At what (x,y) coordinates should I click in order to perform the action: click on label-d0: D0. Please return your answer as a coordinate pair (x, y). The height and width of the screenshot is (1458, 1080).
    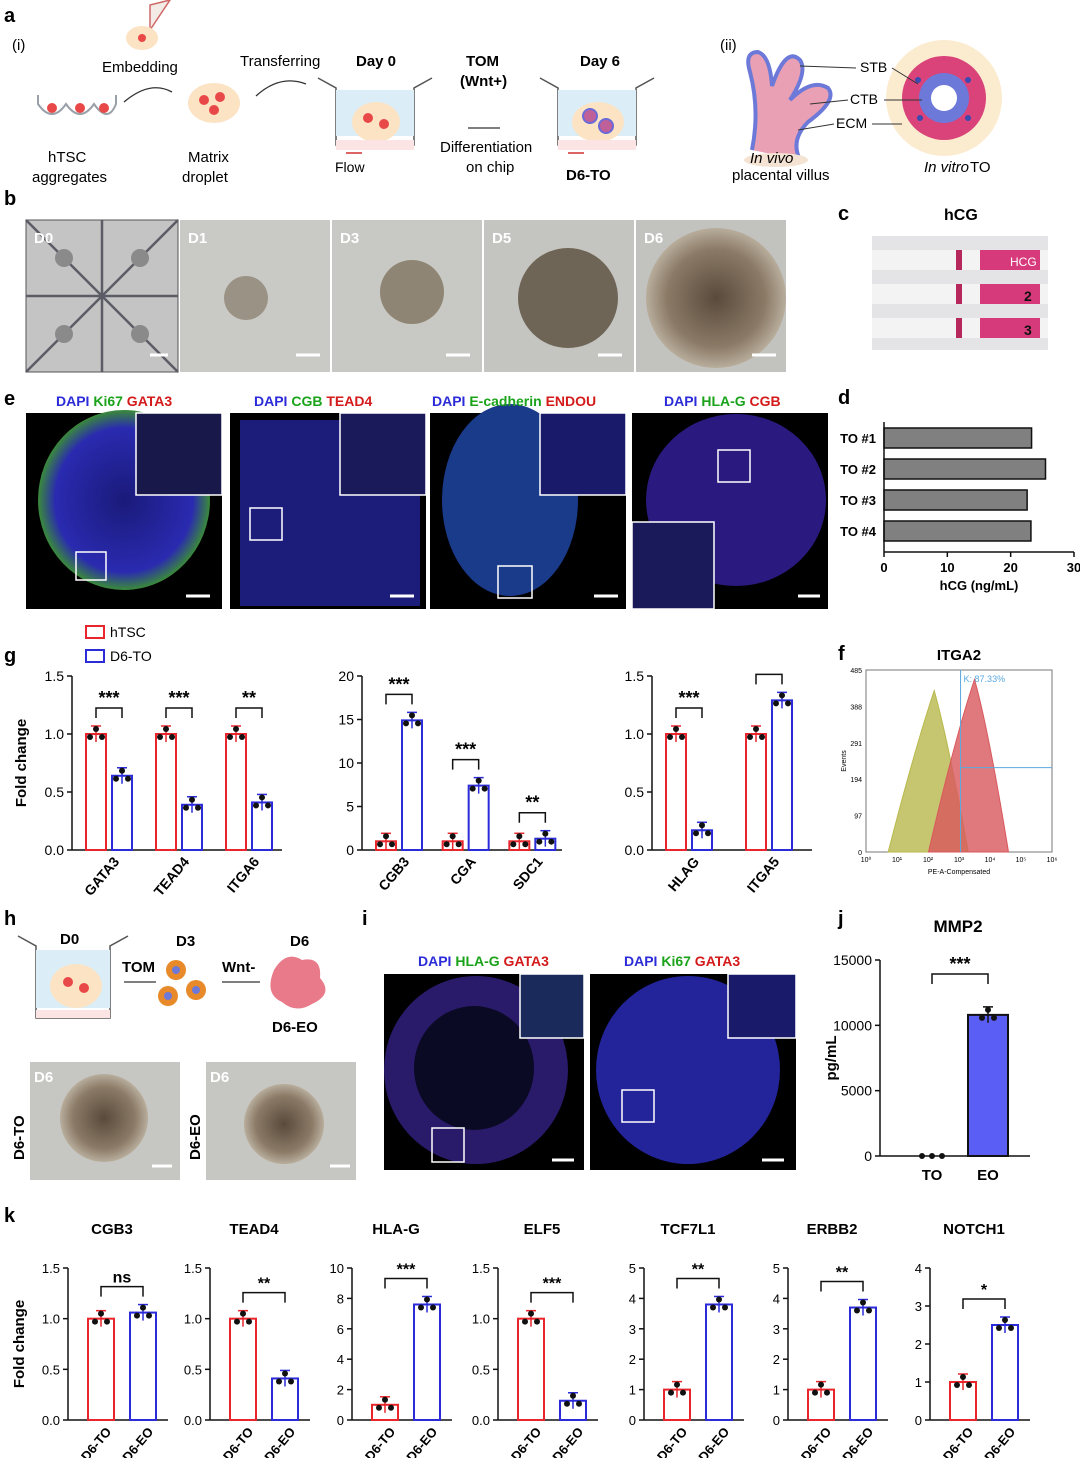
    Looking at the image, I should click on (43, 238).